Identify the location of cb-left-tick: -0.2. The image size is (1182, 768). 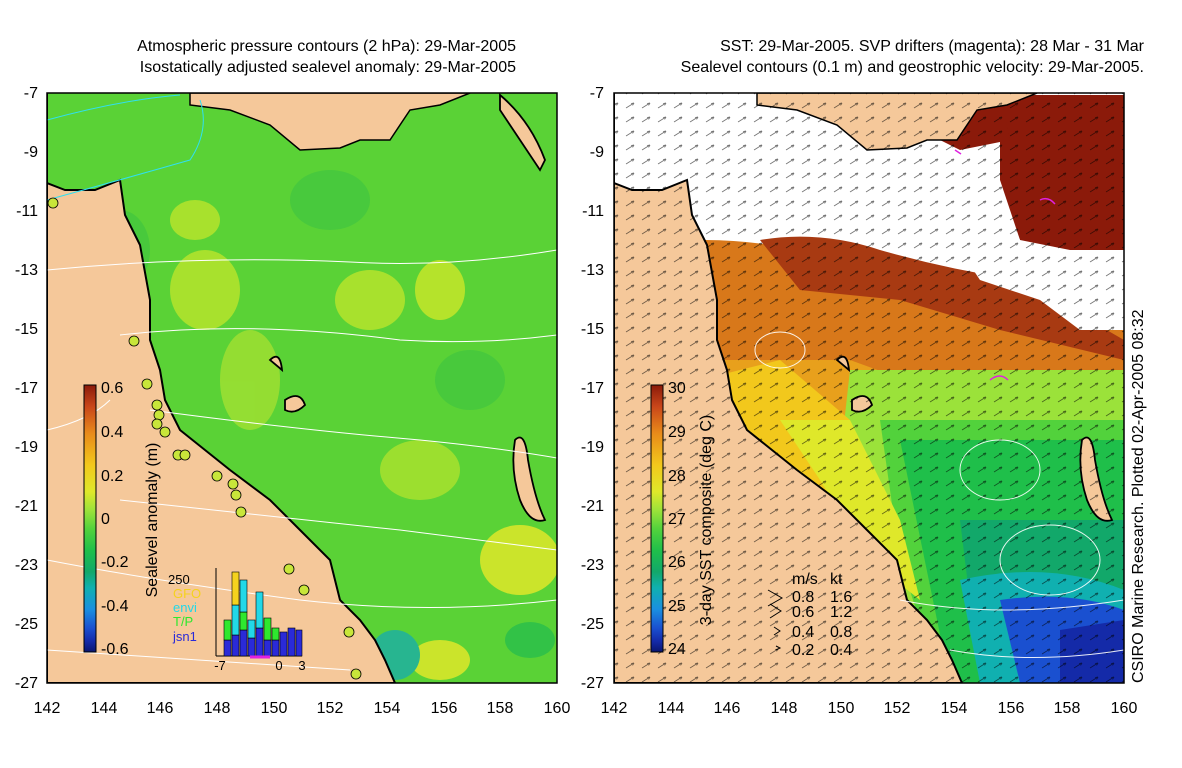
(115, 562).